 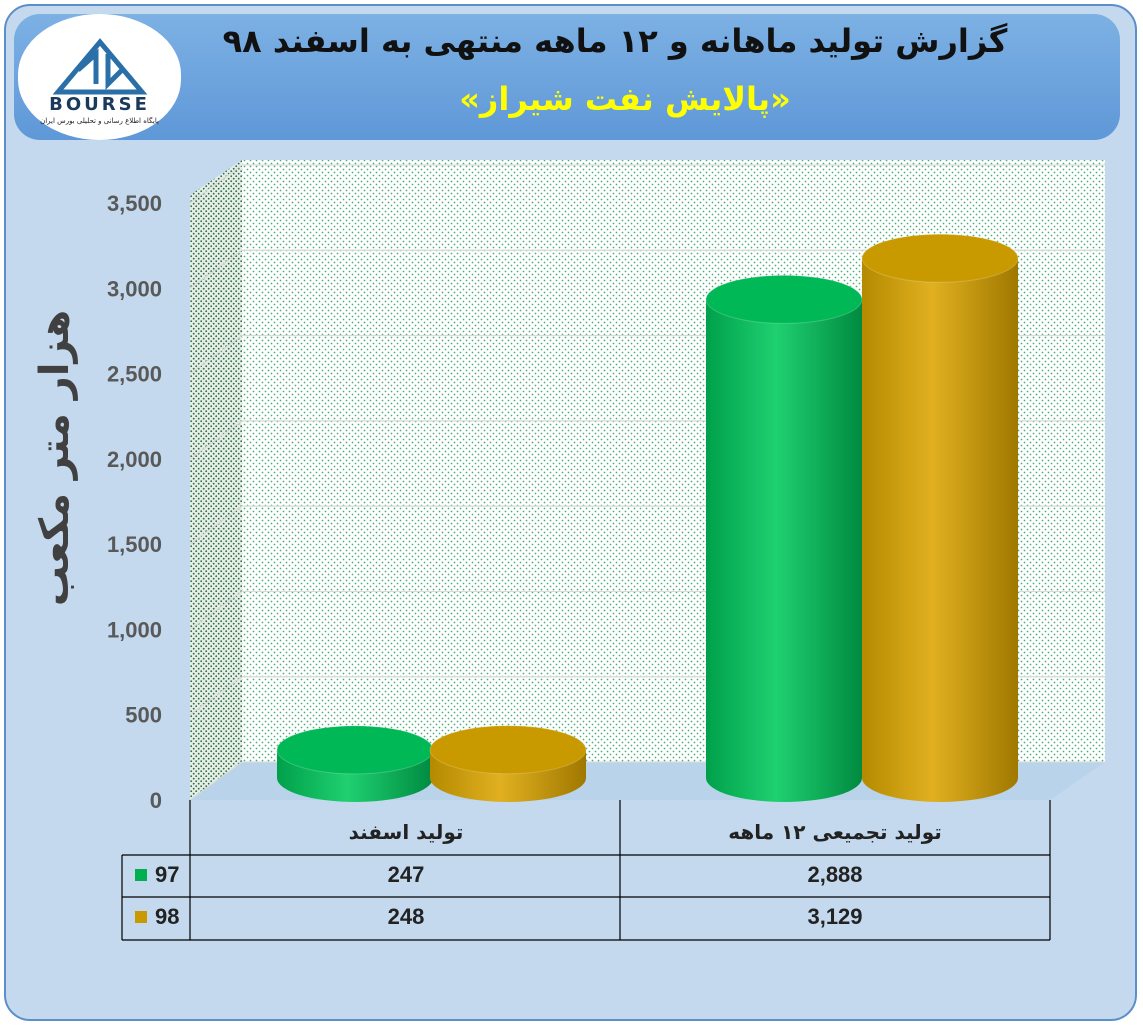 What do you see at coordinates (134, 203) in the screenshot?
I see `y-tick-label: 3,500` at bounding box center [134, 203].